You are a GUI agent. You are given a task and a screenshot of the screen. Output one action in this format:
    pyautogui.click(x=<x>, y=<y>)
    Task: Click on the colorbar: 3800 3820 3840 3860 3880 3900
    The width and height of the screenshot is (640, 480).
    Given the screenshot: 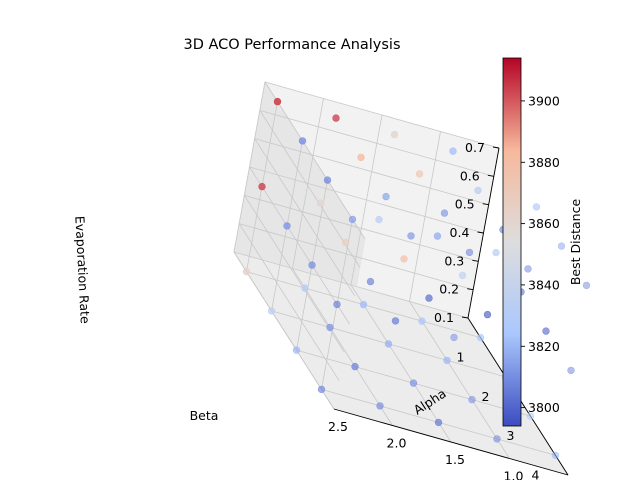 What is the action you would take?
    pyautogui.click(x=531, y=242)
    